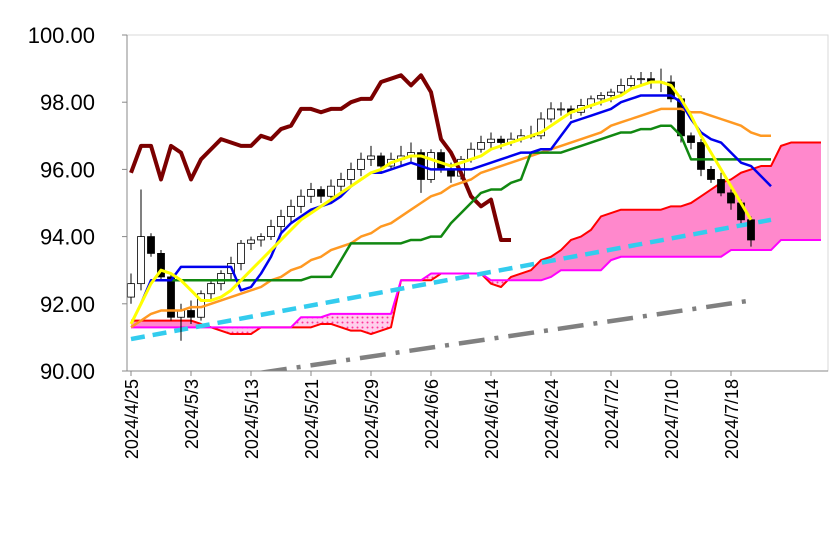 This screenshot has width=835, height=541. What do you see at coordinates (67, 102) in the screenshot?
I see `y-tick-label: 98.00` at bounding box center [67, 102].